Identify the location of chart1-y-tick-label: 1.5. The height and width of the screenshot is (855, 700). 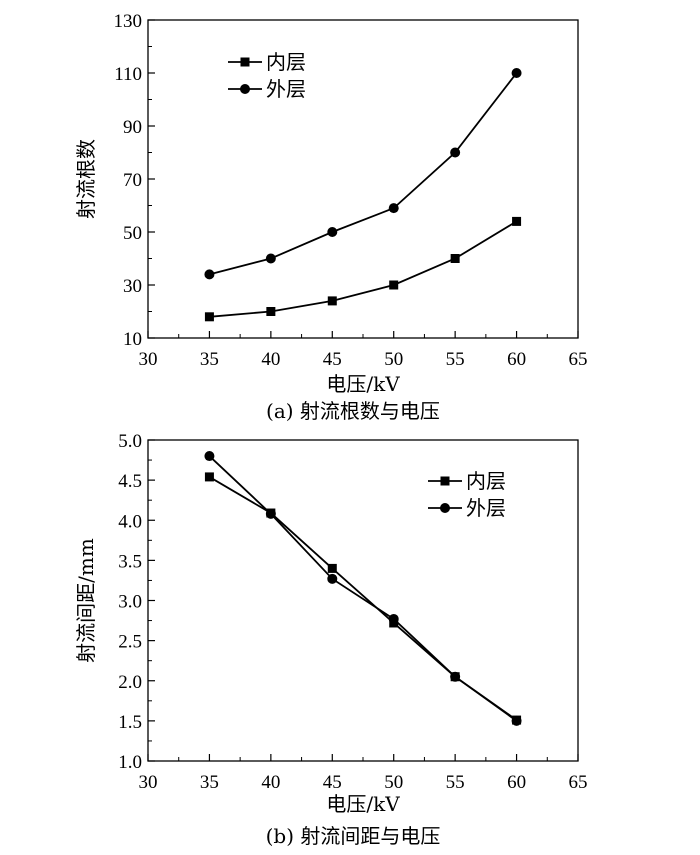
(130, 722).